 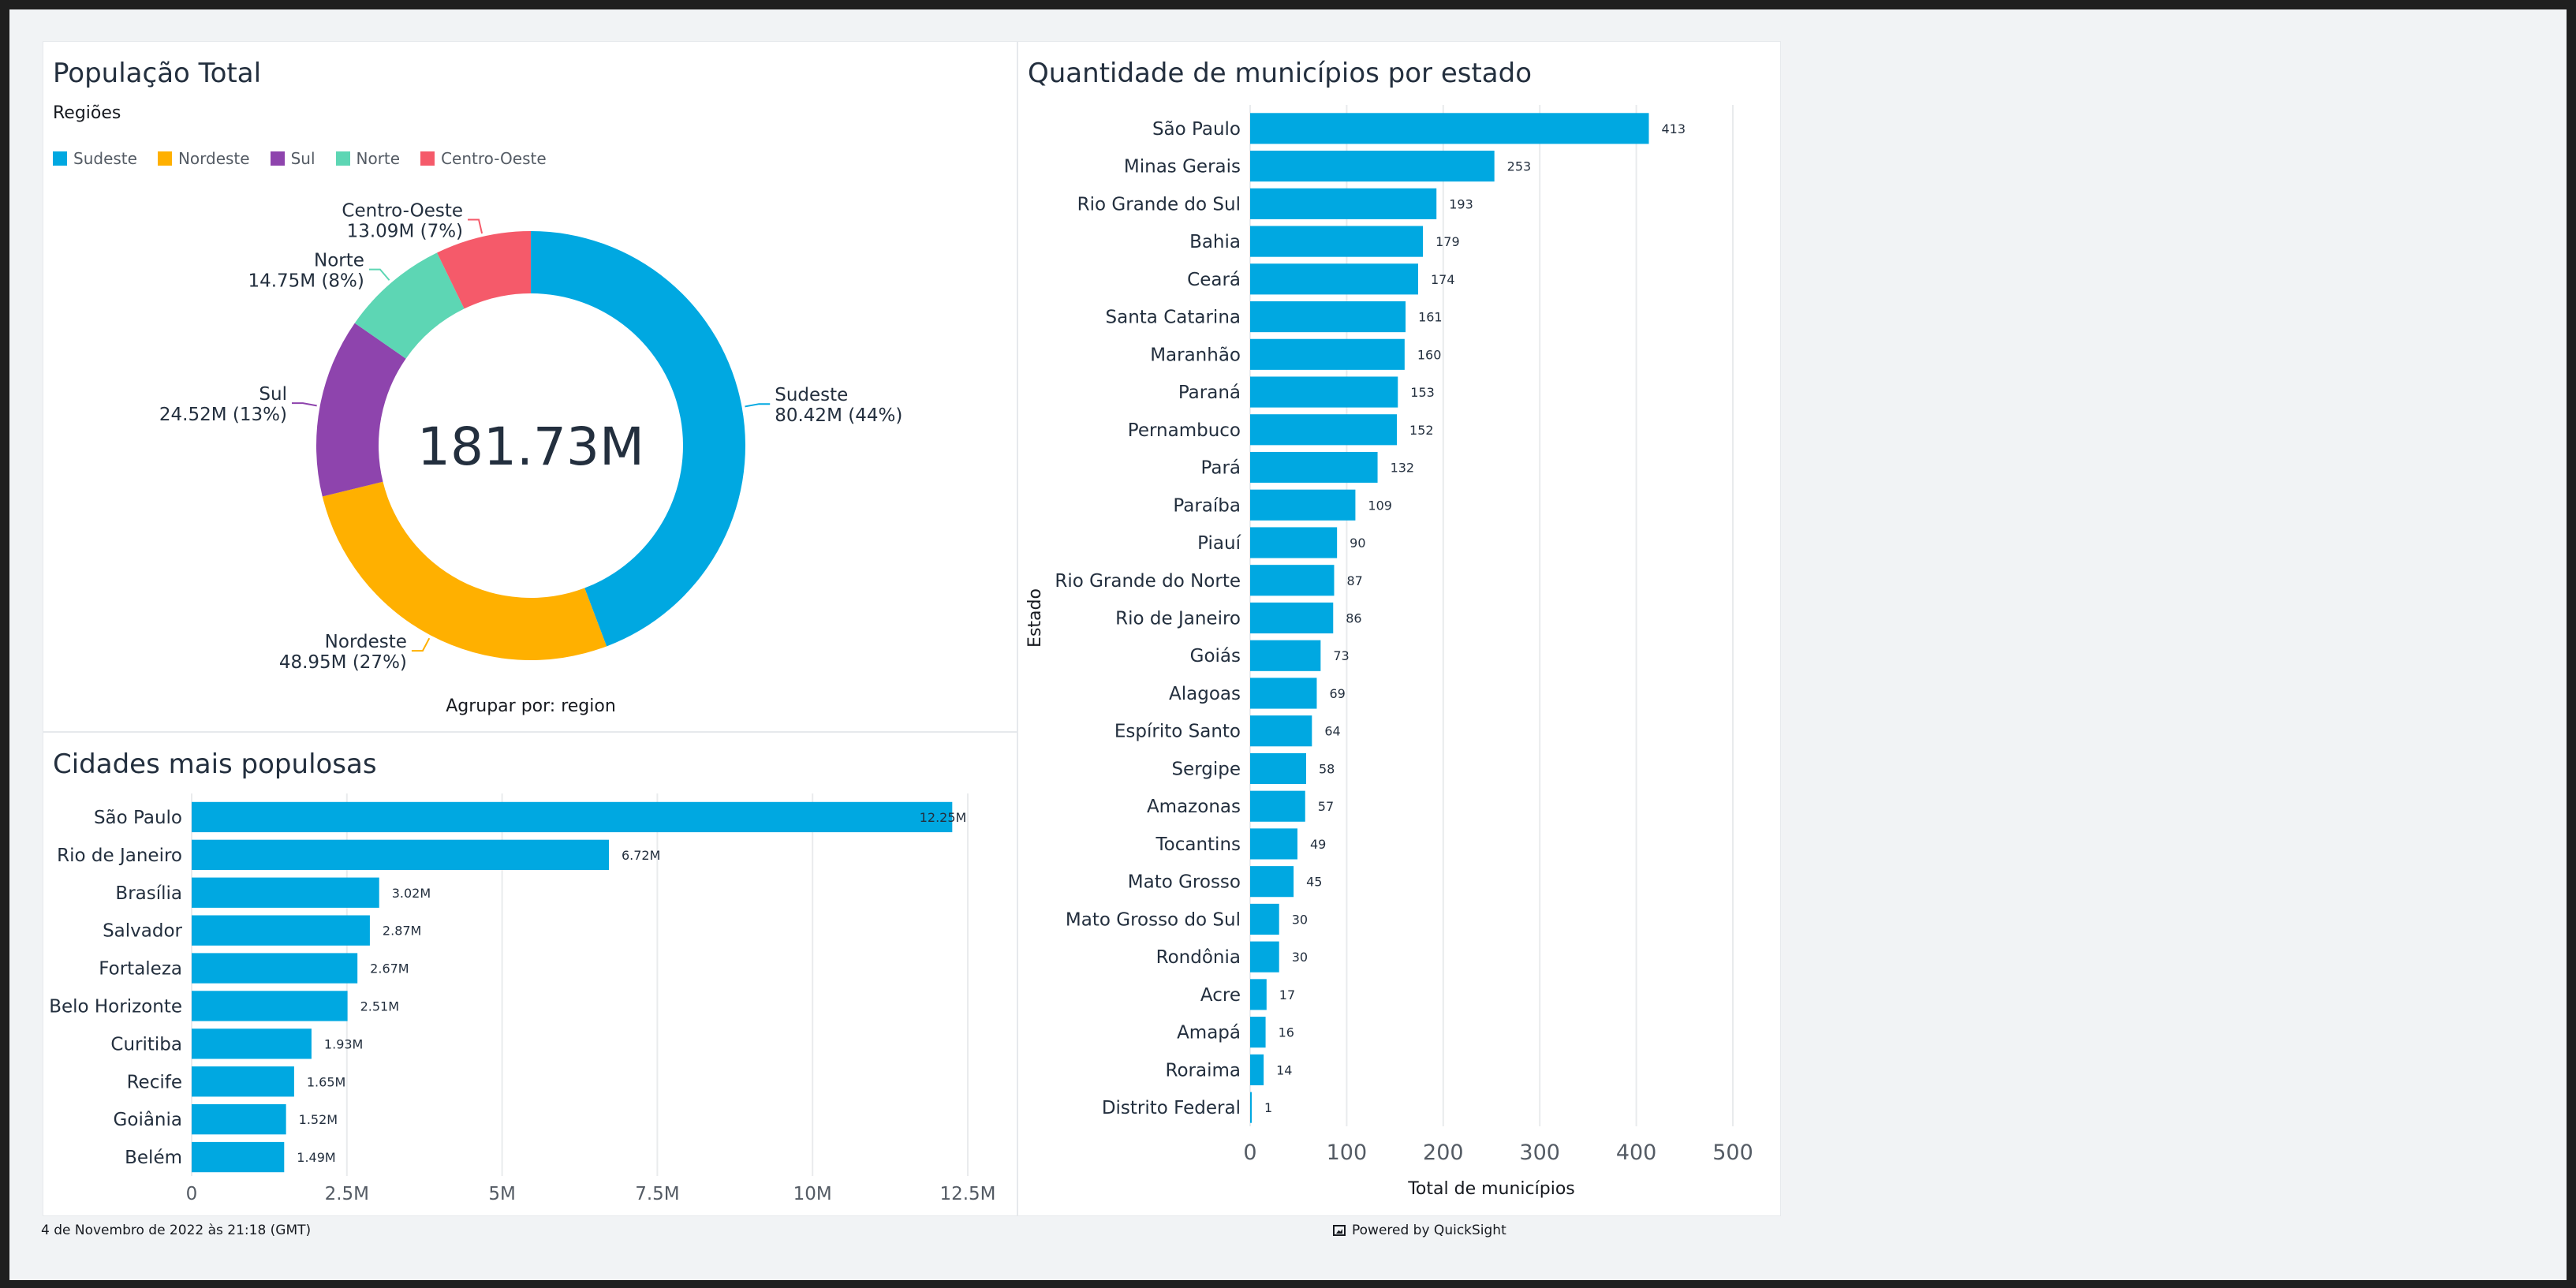 I want to click on bar-santa-catarina, so click(x=1328, y=317).